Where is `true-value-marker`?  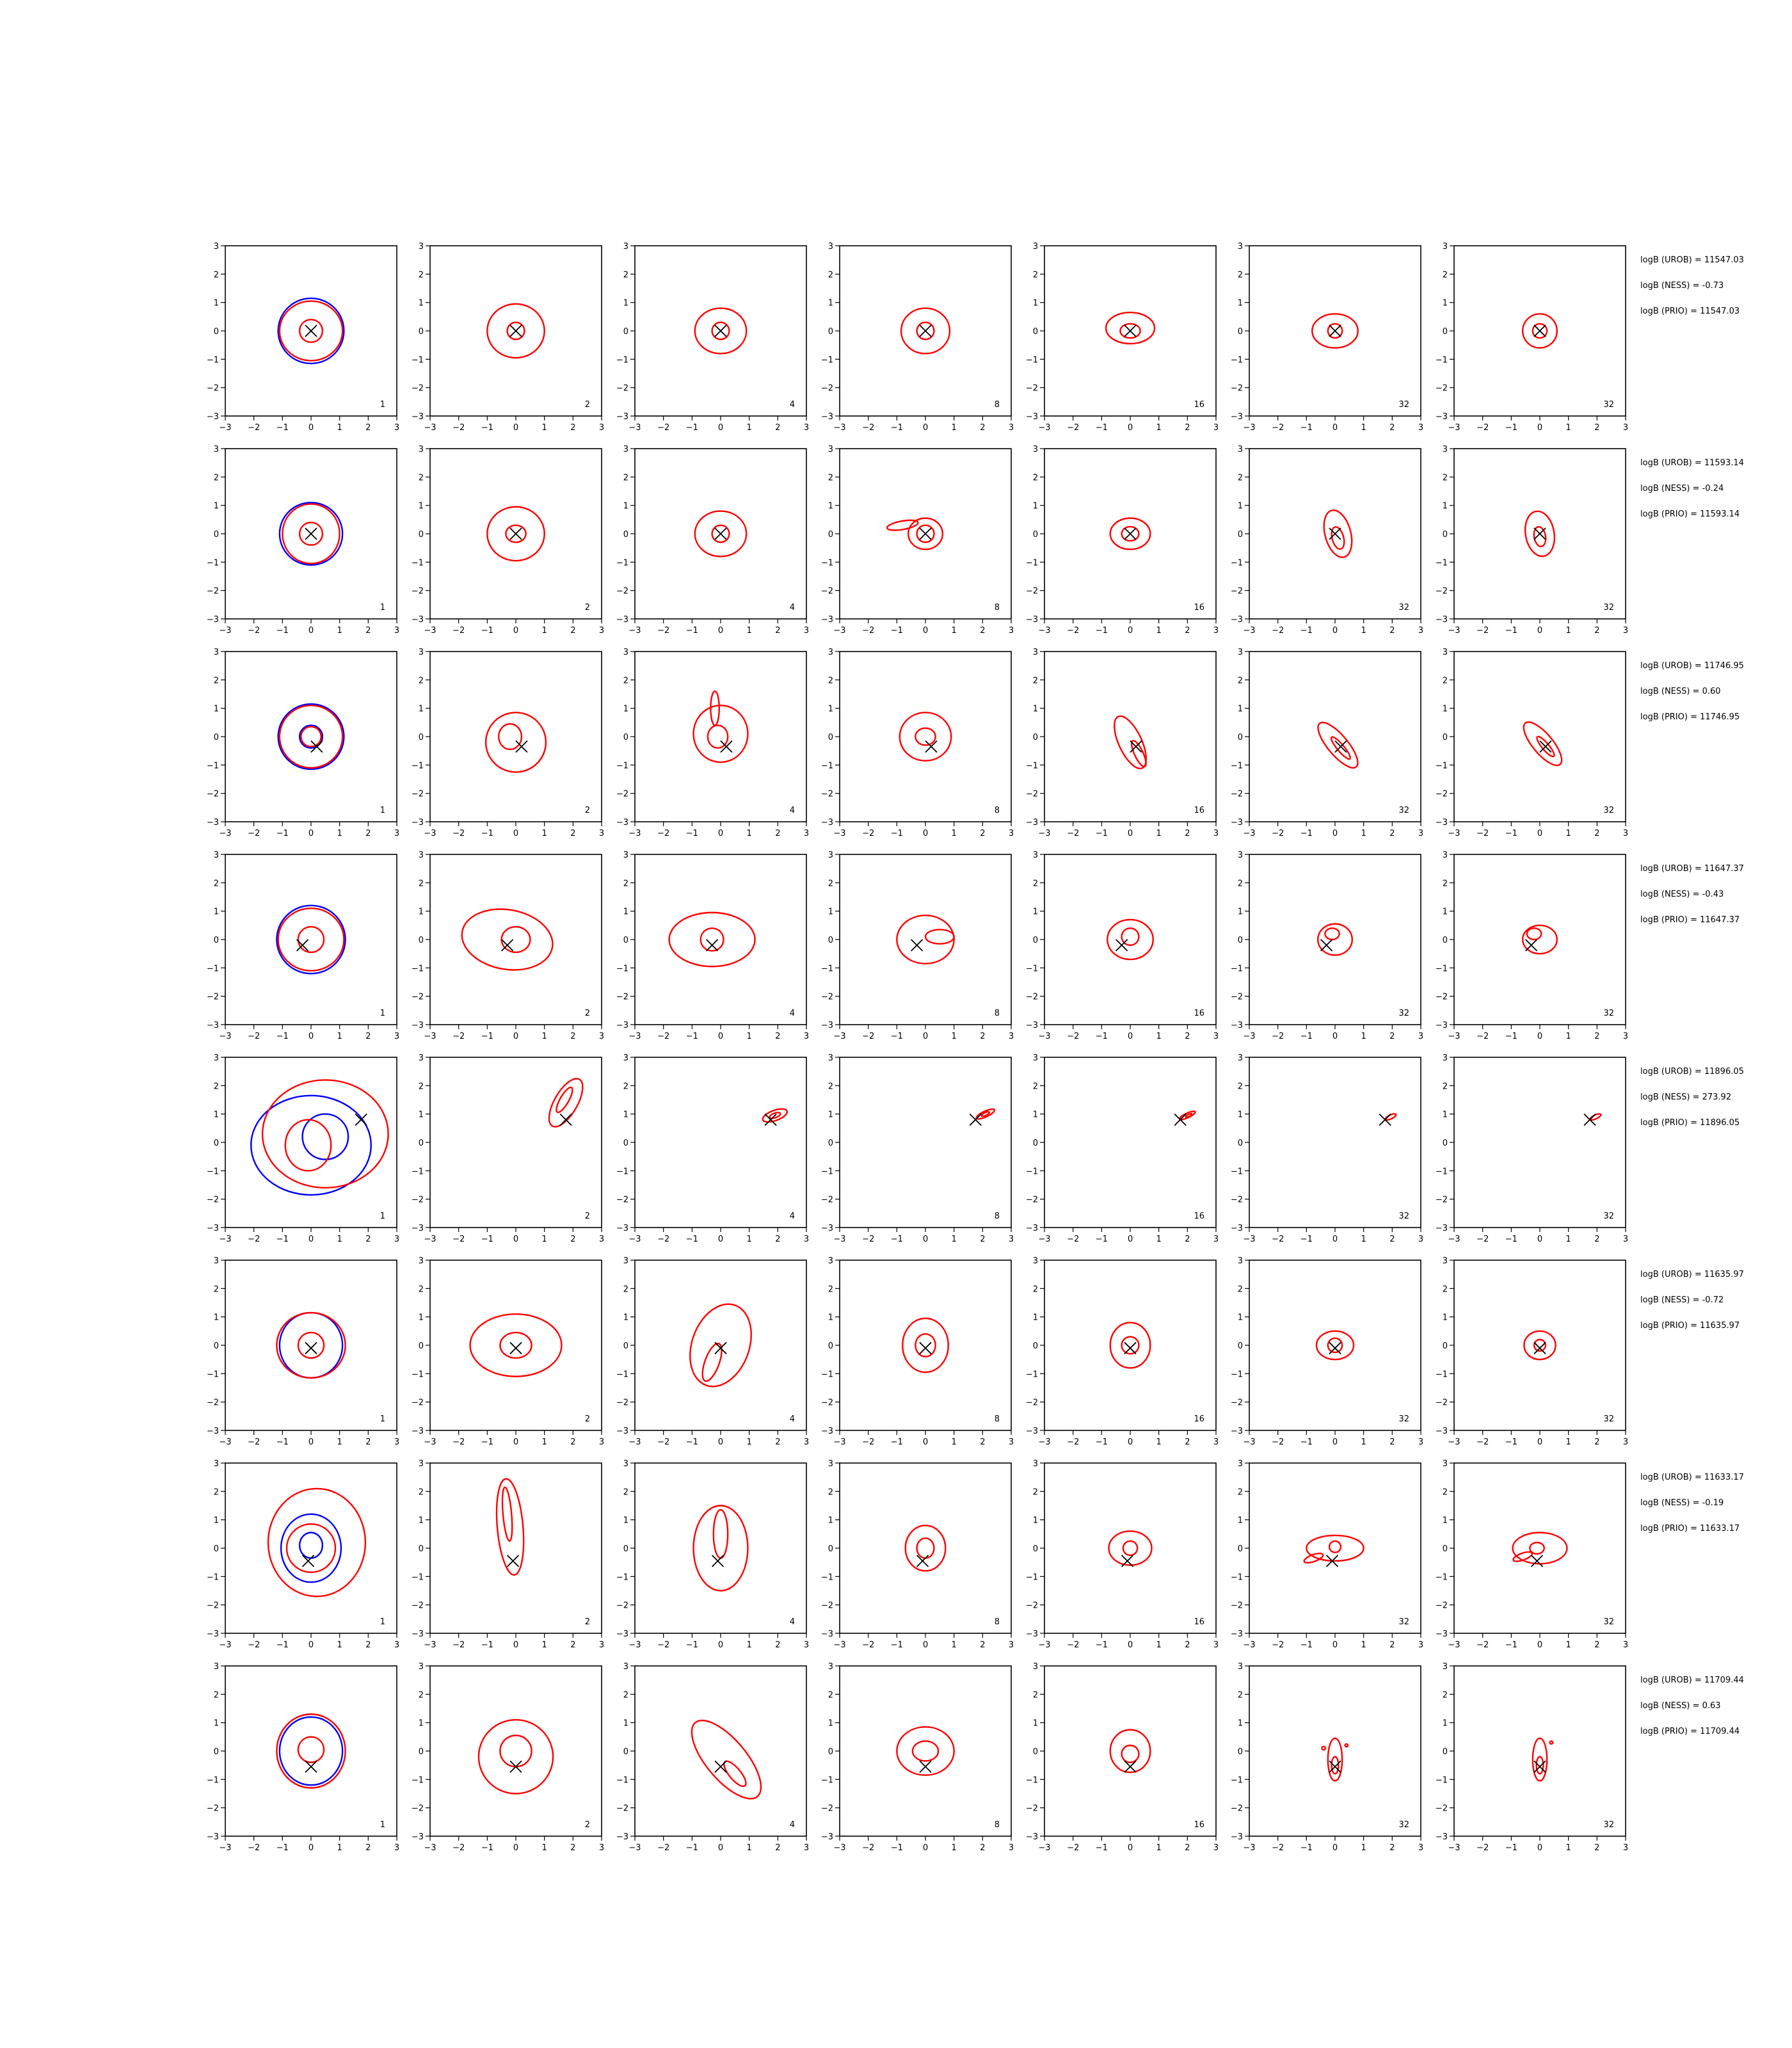 true-value-marker is located at coordinates (1130, 1766).